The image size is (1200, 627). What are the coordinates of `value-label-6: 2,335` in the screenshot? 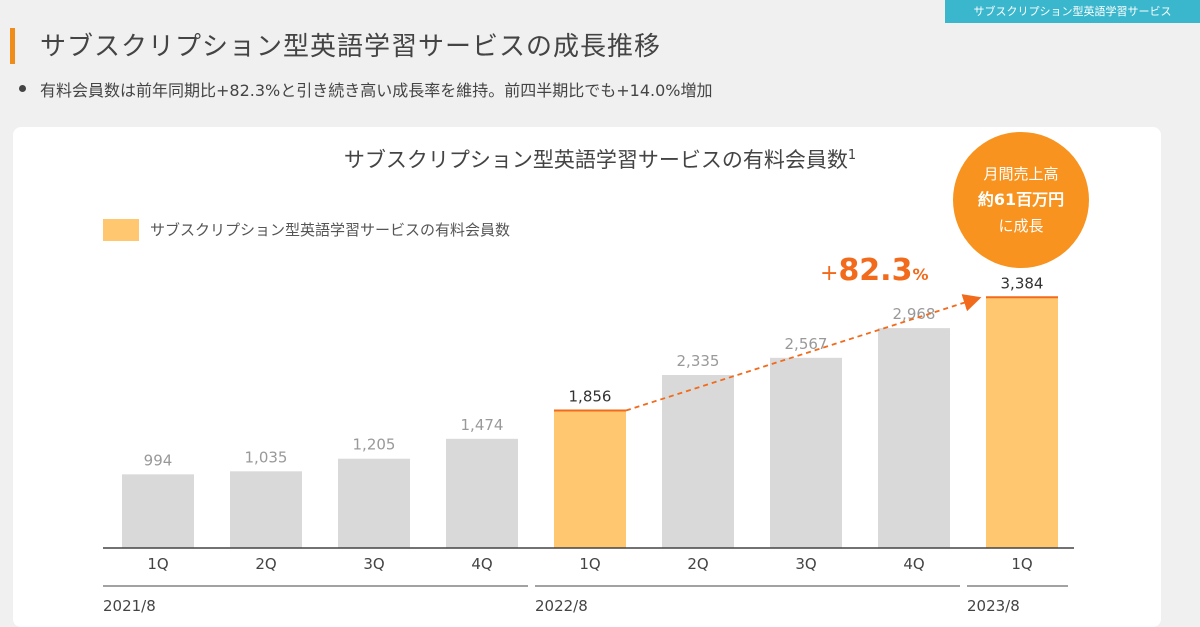 It's located at (698, 361).